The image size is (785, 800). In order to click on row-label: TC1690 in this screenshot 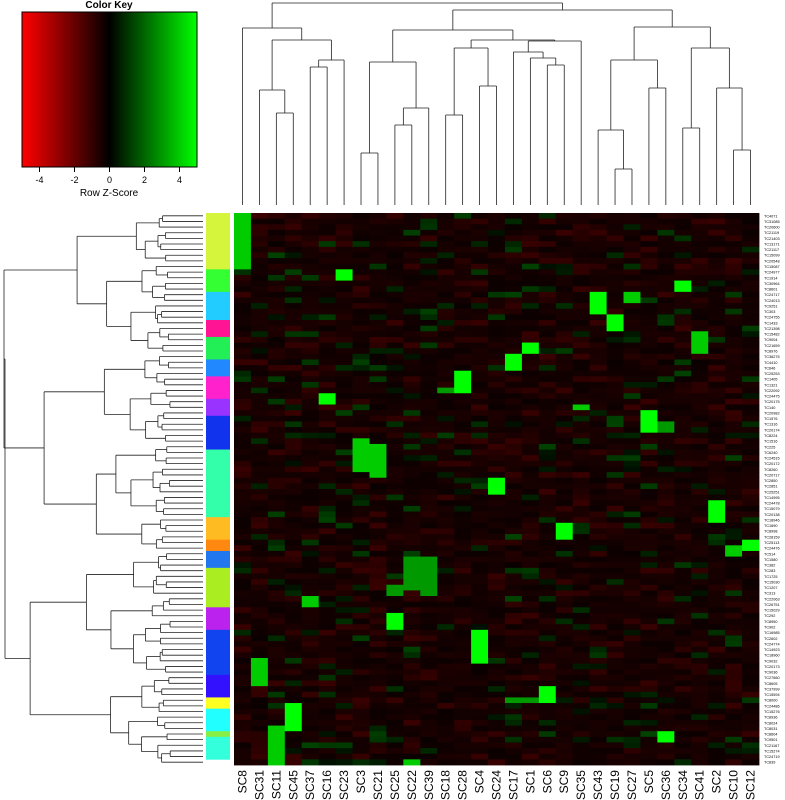, I will do `click(771, 526)`.